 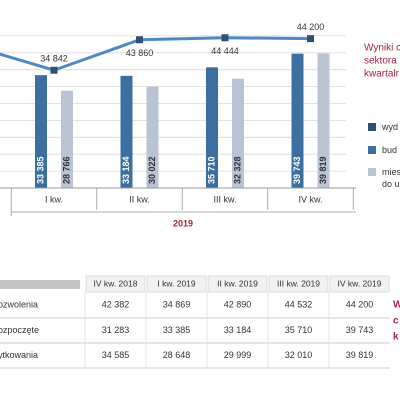 I want to click on row-label: ozpoczęte, so click(x=19, y=330).